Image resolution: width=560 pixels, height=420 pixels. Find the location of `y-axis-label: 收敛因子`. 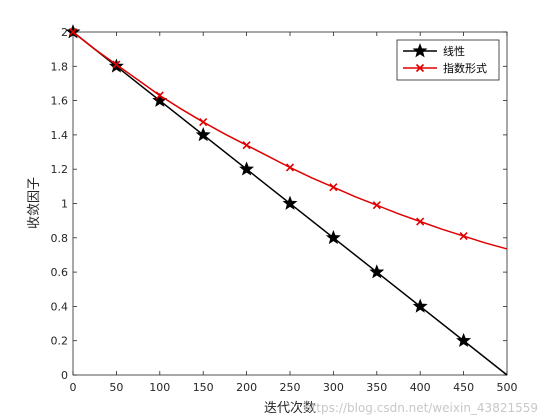

y-axis-label: 收敛因子 is located at coordinates (34, 203).